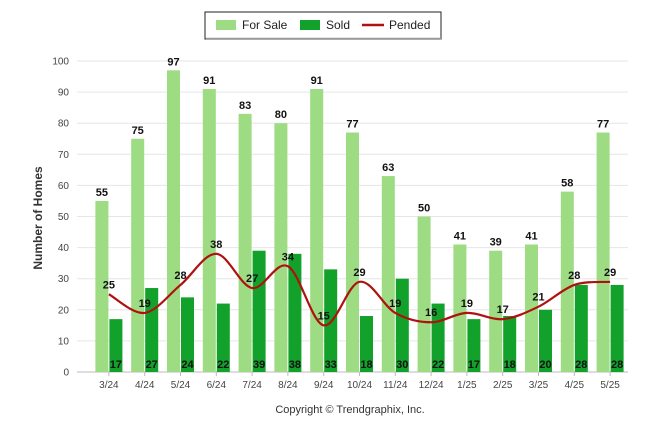  What do you see at coordinates (145, 385) in the screenshot?
I see `x-tick-label-4/24: 4/24` at bounding box center [145, 385].